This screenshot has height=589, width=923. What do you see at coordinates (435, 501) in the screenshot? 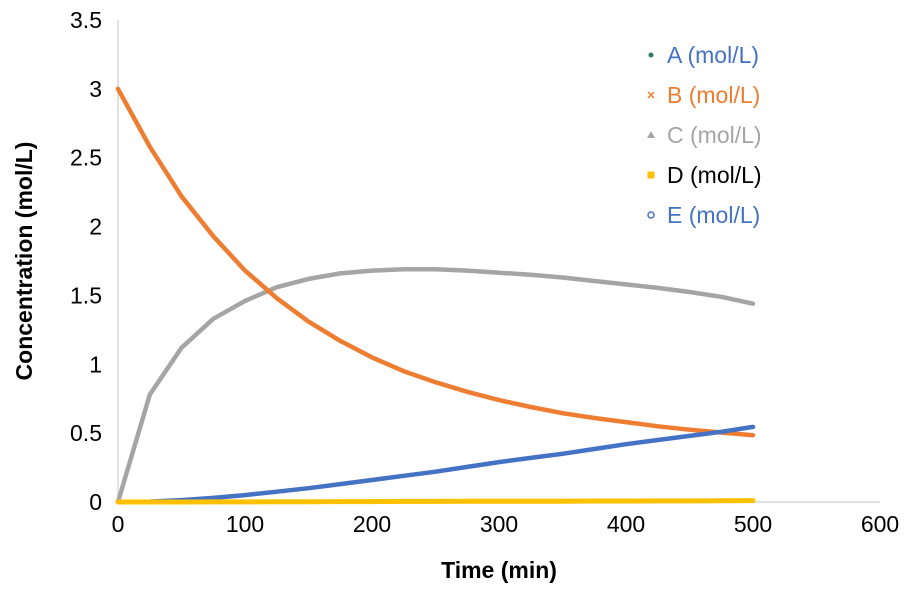
I see `series-line-d` at bounding box center [435, 501].